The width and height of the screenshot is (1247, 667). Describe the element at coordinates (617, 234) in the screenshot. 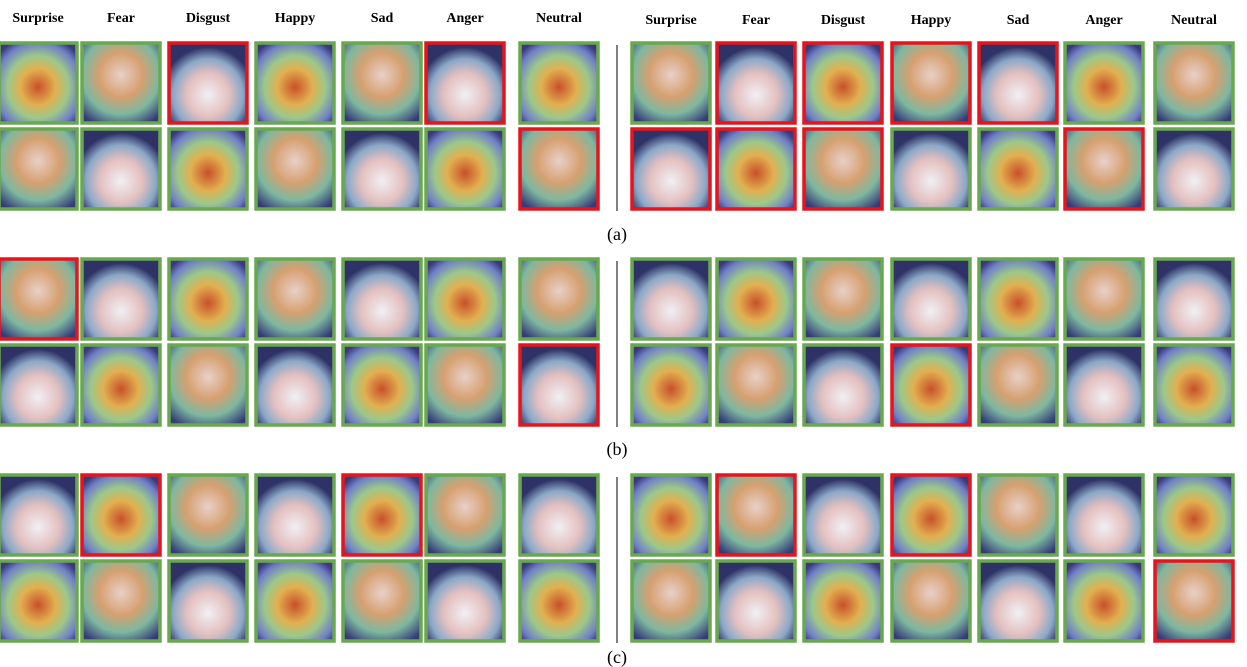

I see `panel-label: (a)` at that location.